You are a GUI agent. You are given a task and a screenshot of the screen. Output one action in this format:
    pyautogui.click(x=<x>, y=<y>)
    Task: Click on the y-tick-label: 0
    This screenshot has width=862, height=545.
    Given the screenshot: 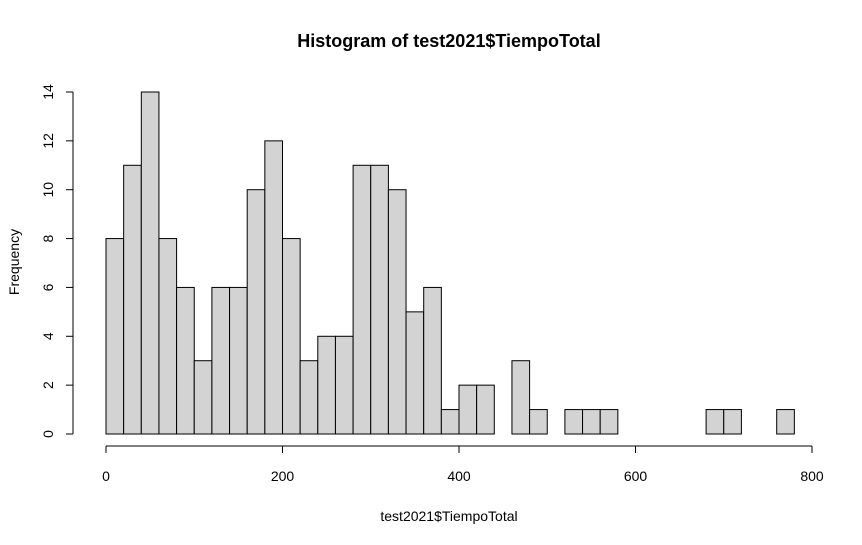 What is the action you would take?
    pyautogui.click(x=48, y=434)
    